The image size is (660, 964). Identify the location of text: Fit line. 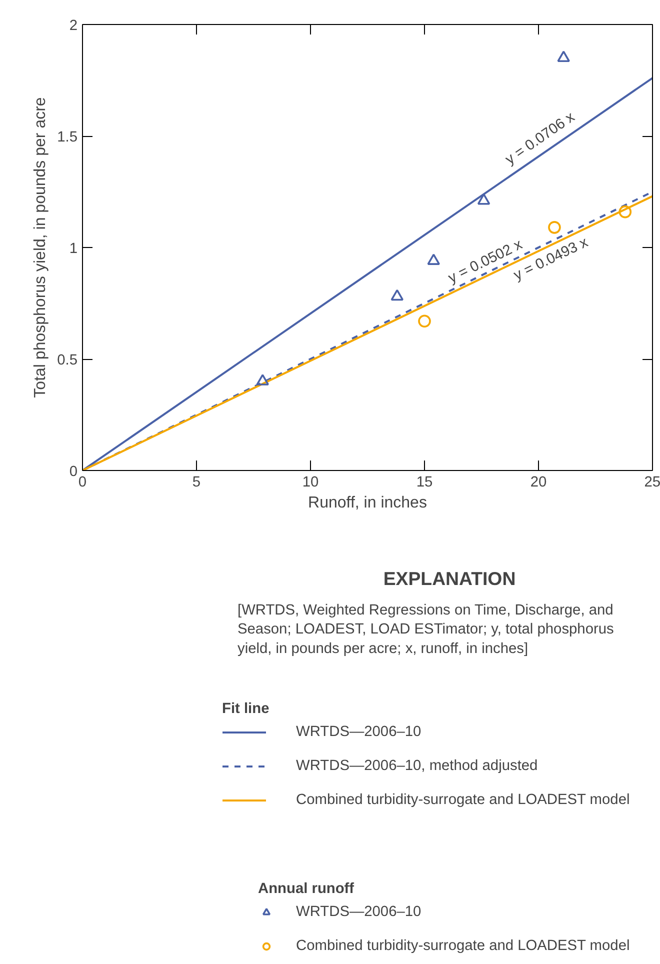
(246, 709).